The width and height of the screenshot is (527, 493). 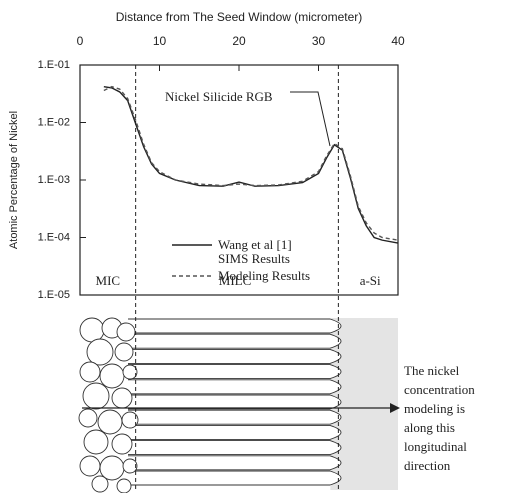 I want to click on note-line: The nickel, so click(x=432, y=370).